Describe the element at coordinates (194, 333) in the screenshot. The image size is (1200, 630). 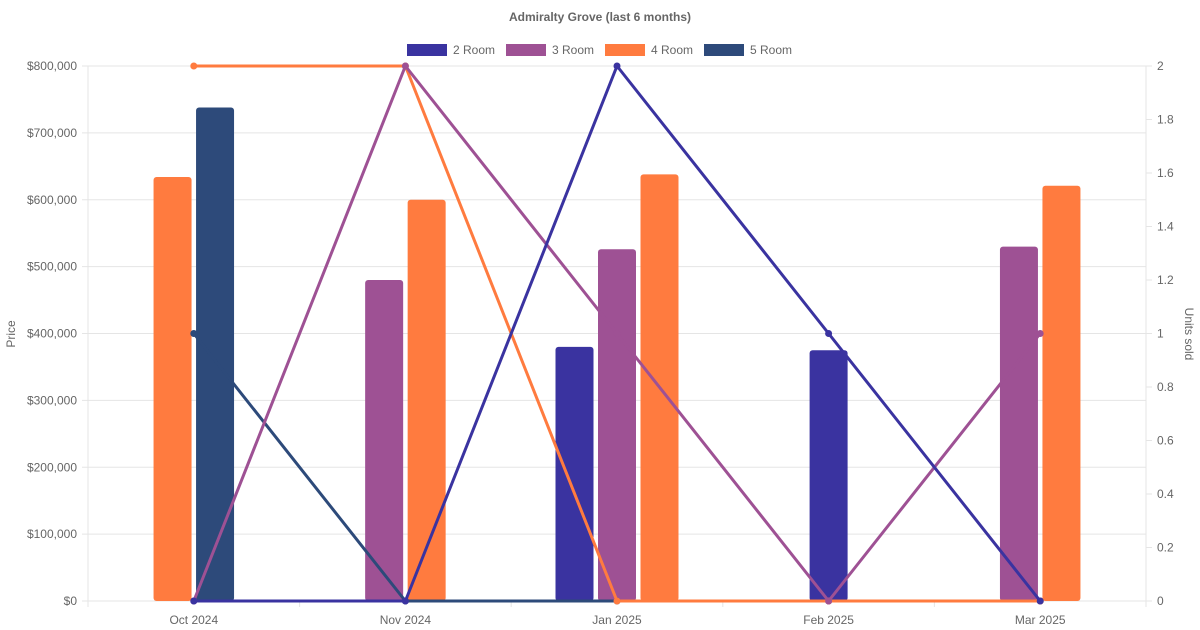
I see `point-5-room` at that location.